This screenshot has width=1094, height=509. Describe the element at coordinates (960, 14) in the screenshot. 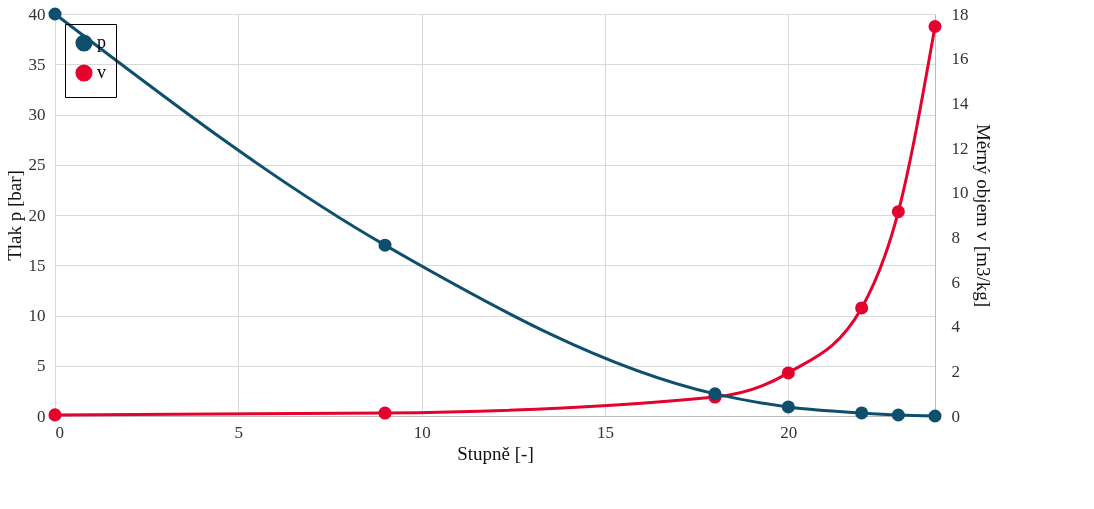

I see `y2-tick-label: 18` at that location.